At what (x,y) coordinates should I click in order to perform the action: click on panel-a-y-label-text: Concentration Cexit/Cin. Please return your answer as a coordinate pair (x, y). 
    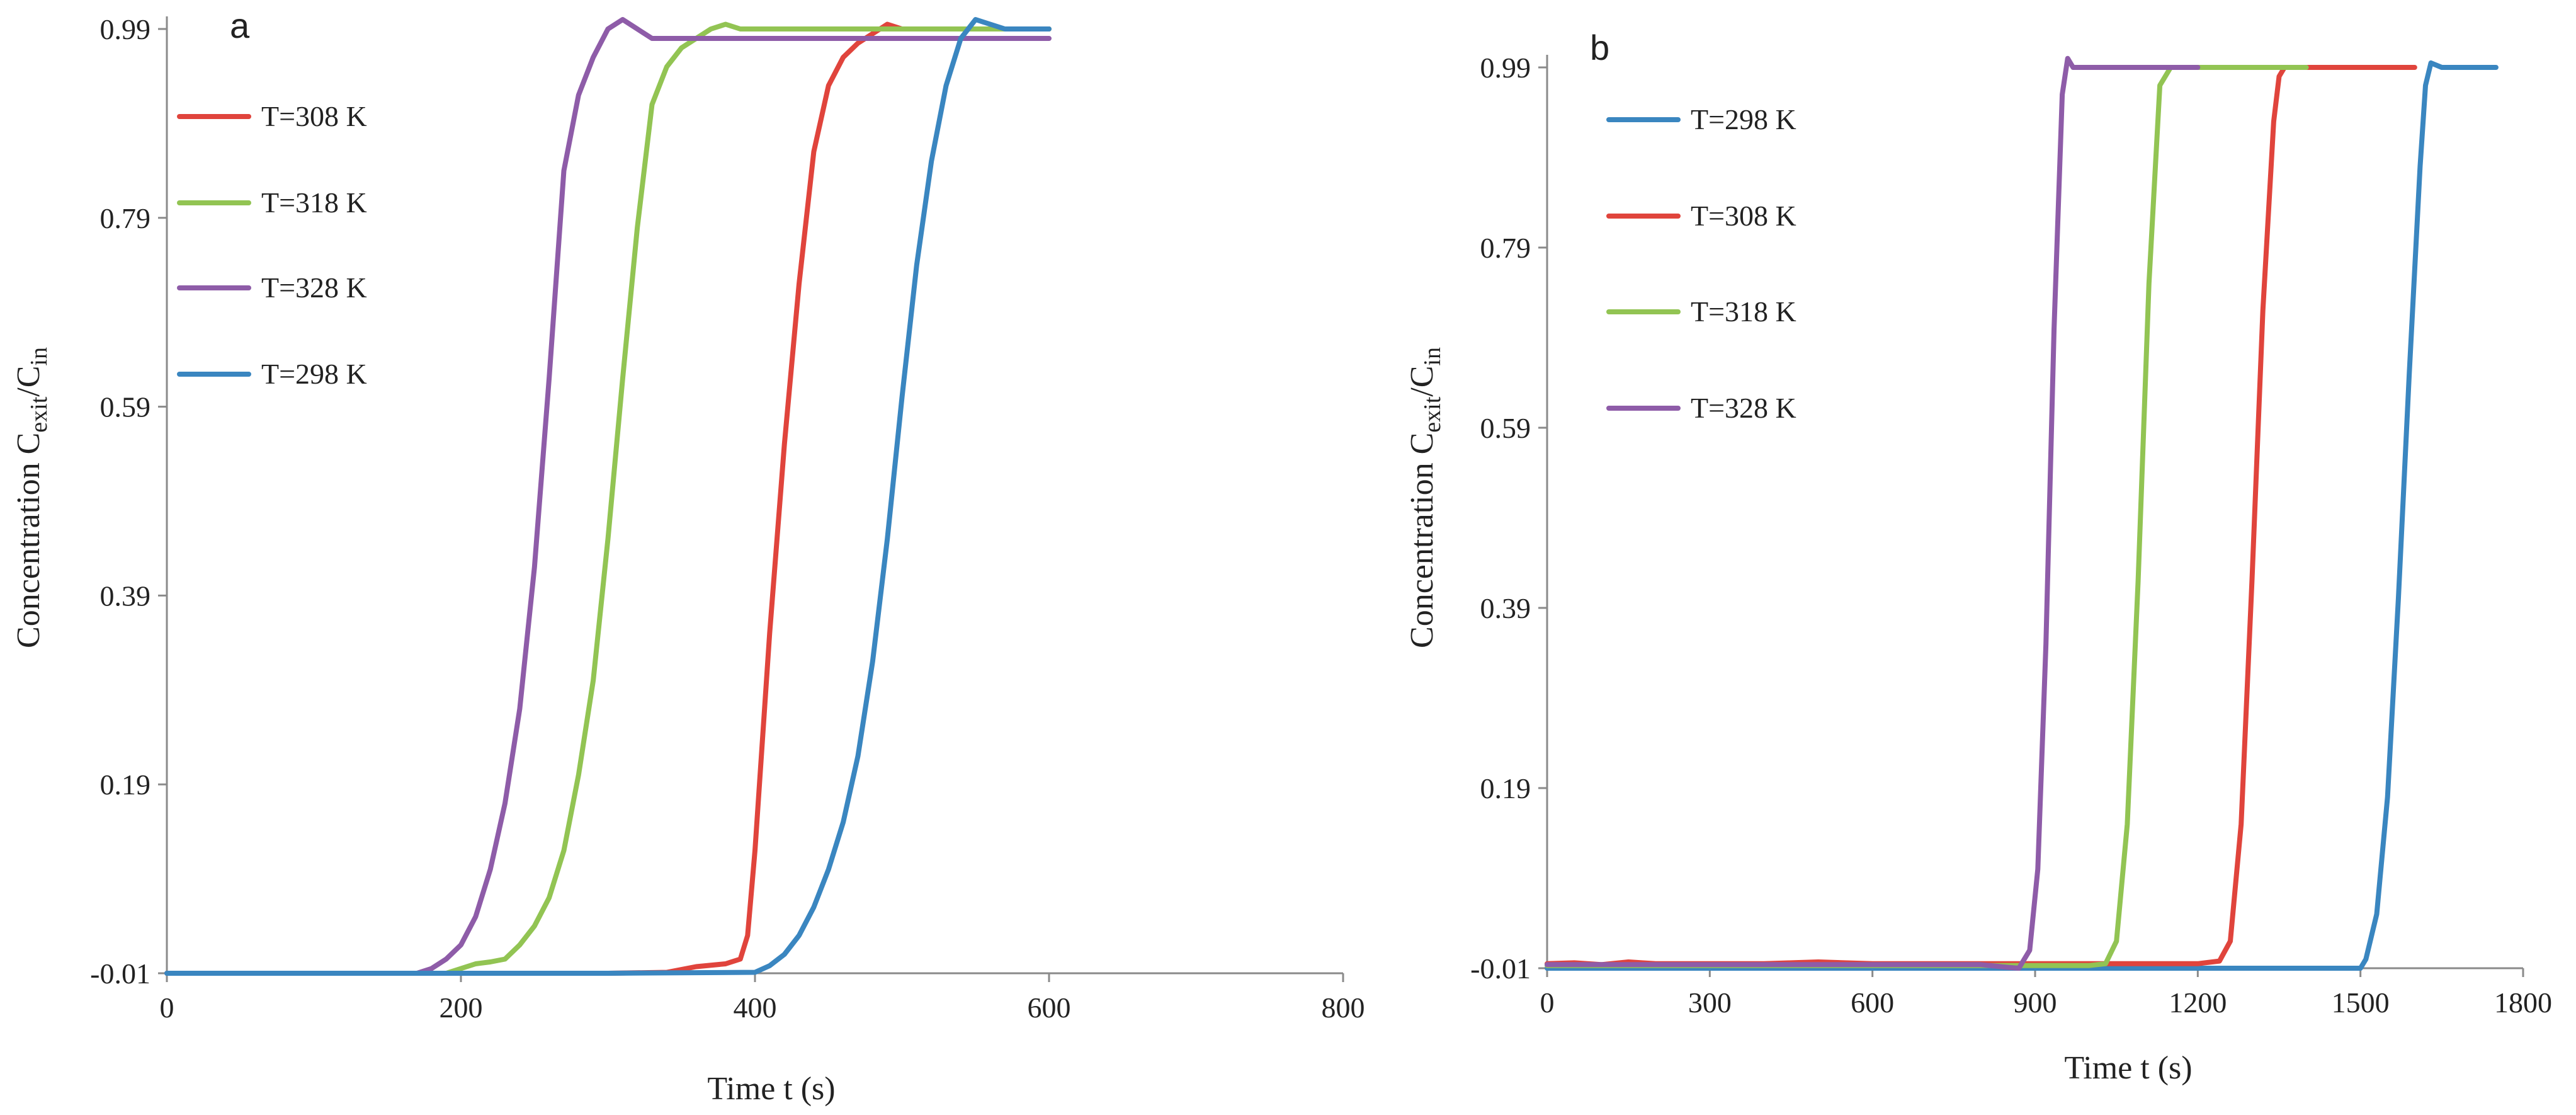
    Looking at the image, I should click on (31, 497).